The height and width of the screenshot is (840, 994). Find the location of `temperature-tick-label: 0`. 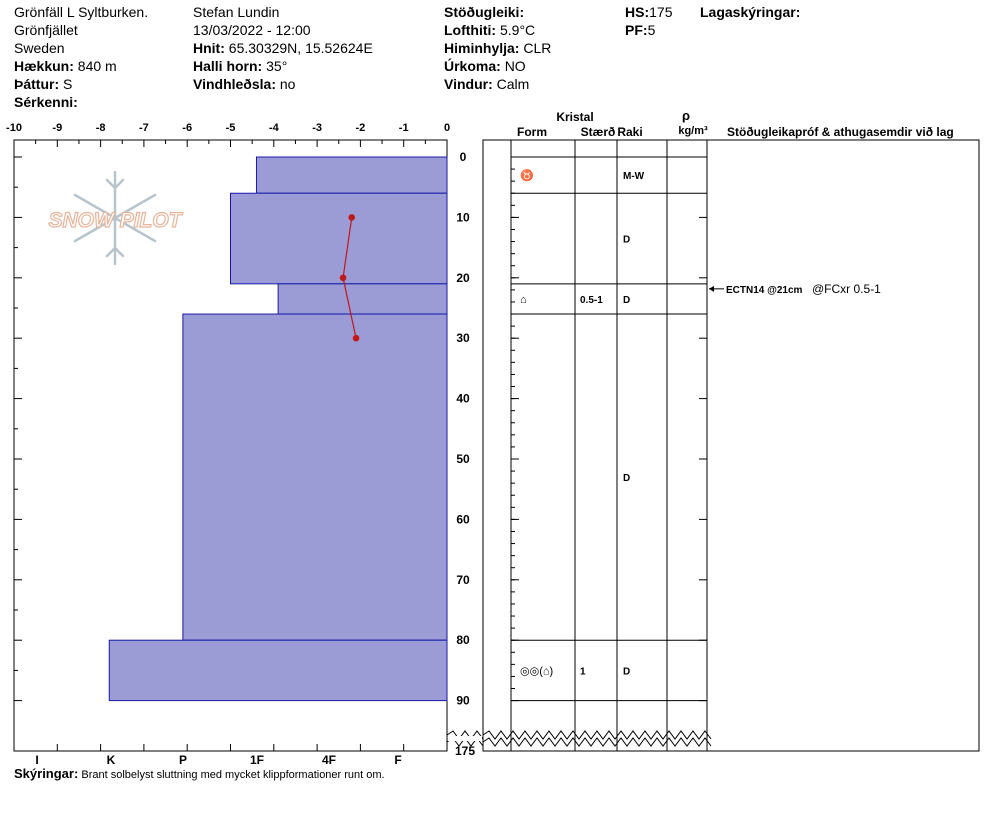

temperature-tick-label: 0 is located at coordinates (447, 128).